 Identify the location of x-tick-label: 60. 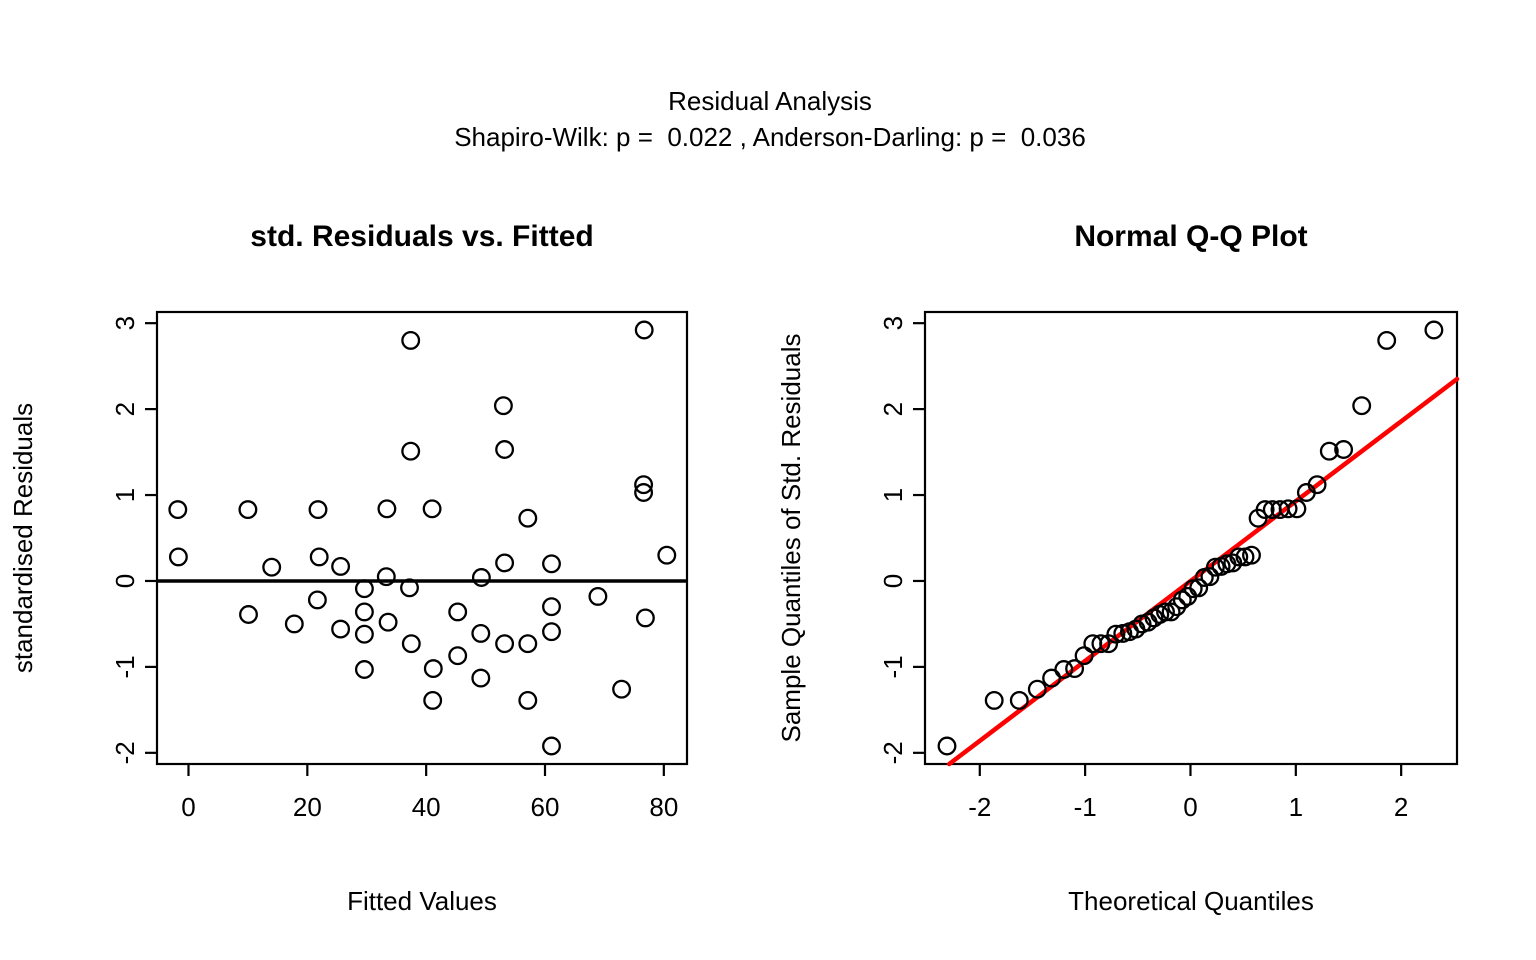
(545, 807).